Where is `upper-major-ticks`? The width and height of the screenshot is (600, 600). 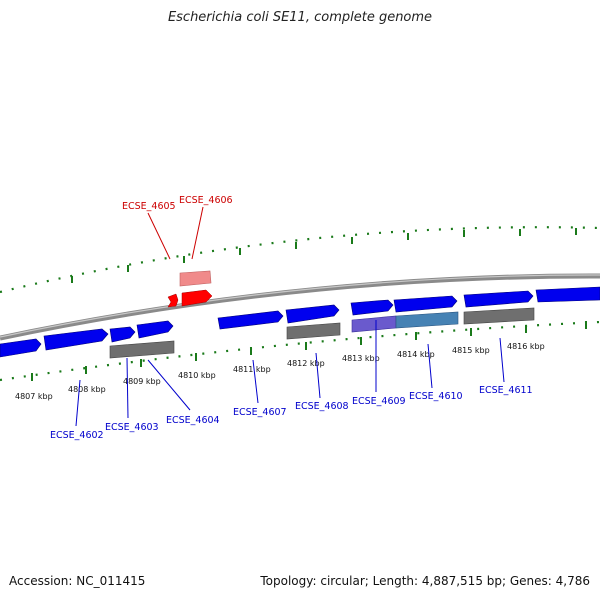 upper-major-ticks is located at coordinates (324, 255).